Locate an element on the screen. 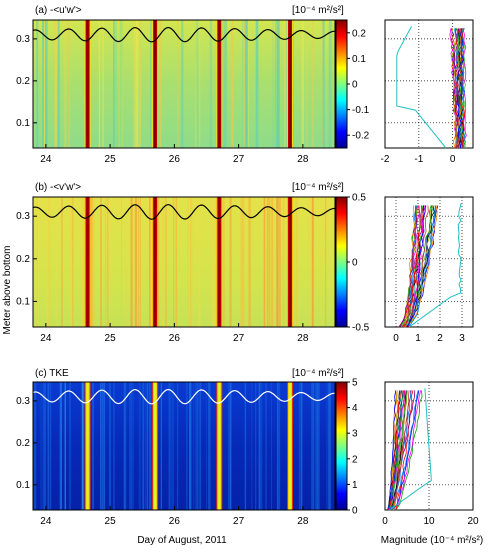 The width and height of the screenshot is (488, 555). y-tick-label: 0.2 is located at coordinates (23, 81).